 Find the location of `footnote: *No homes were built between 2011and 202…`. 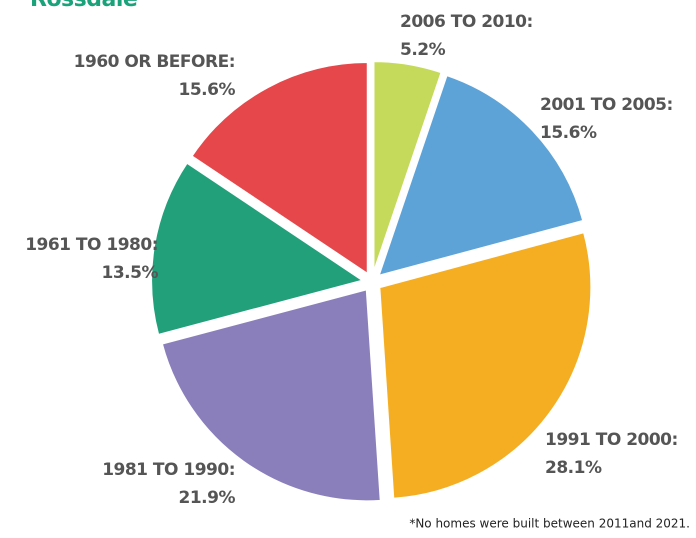

footnote: *No homes were built between 2011and 202… is located at coordinates (549, 524).